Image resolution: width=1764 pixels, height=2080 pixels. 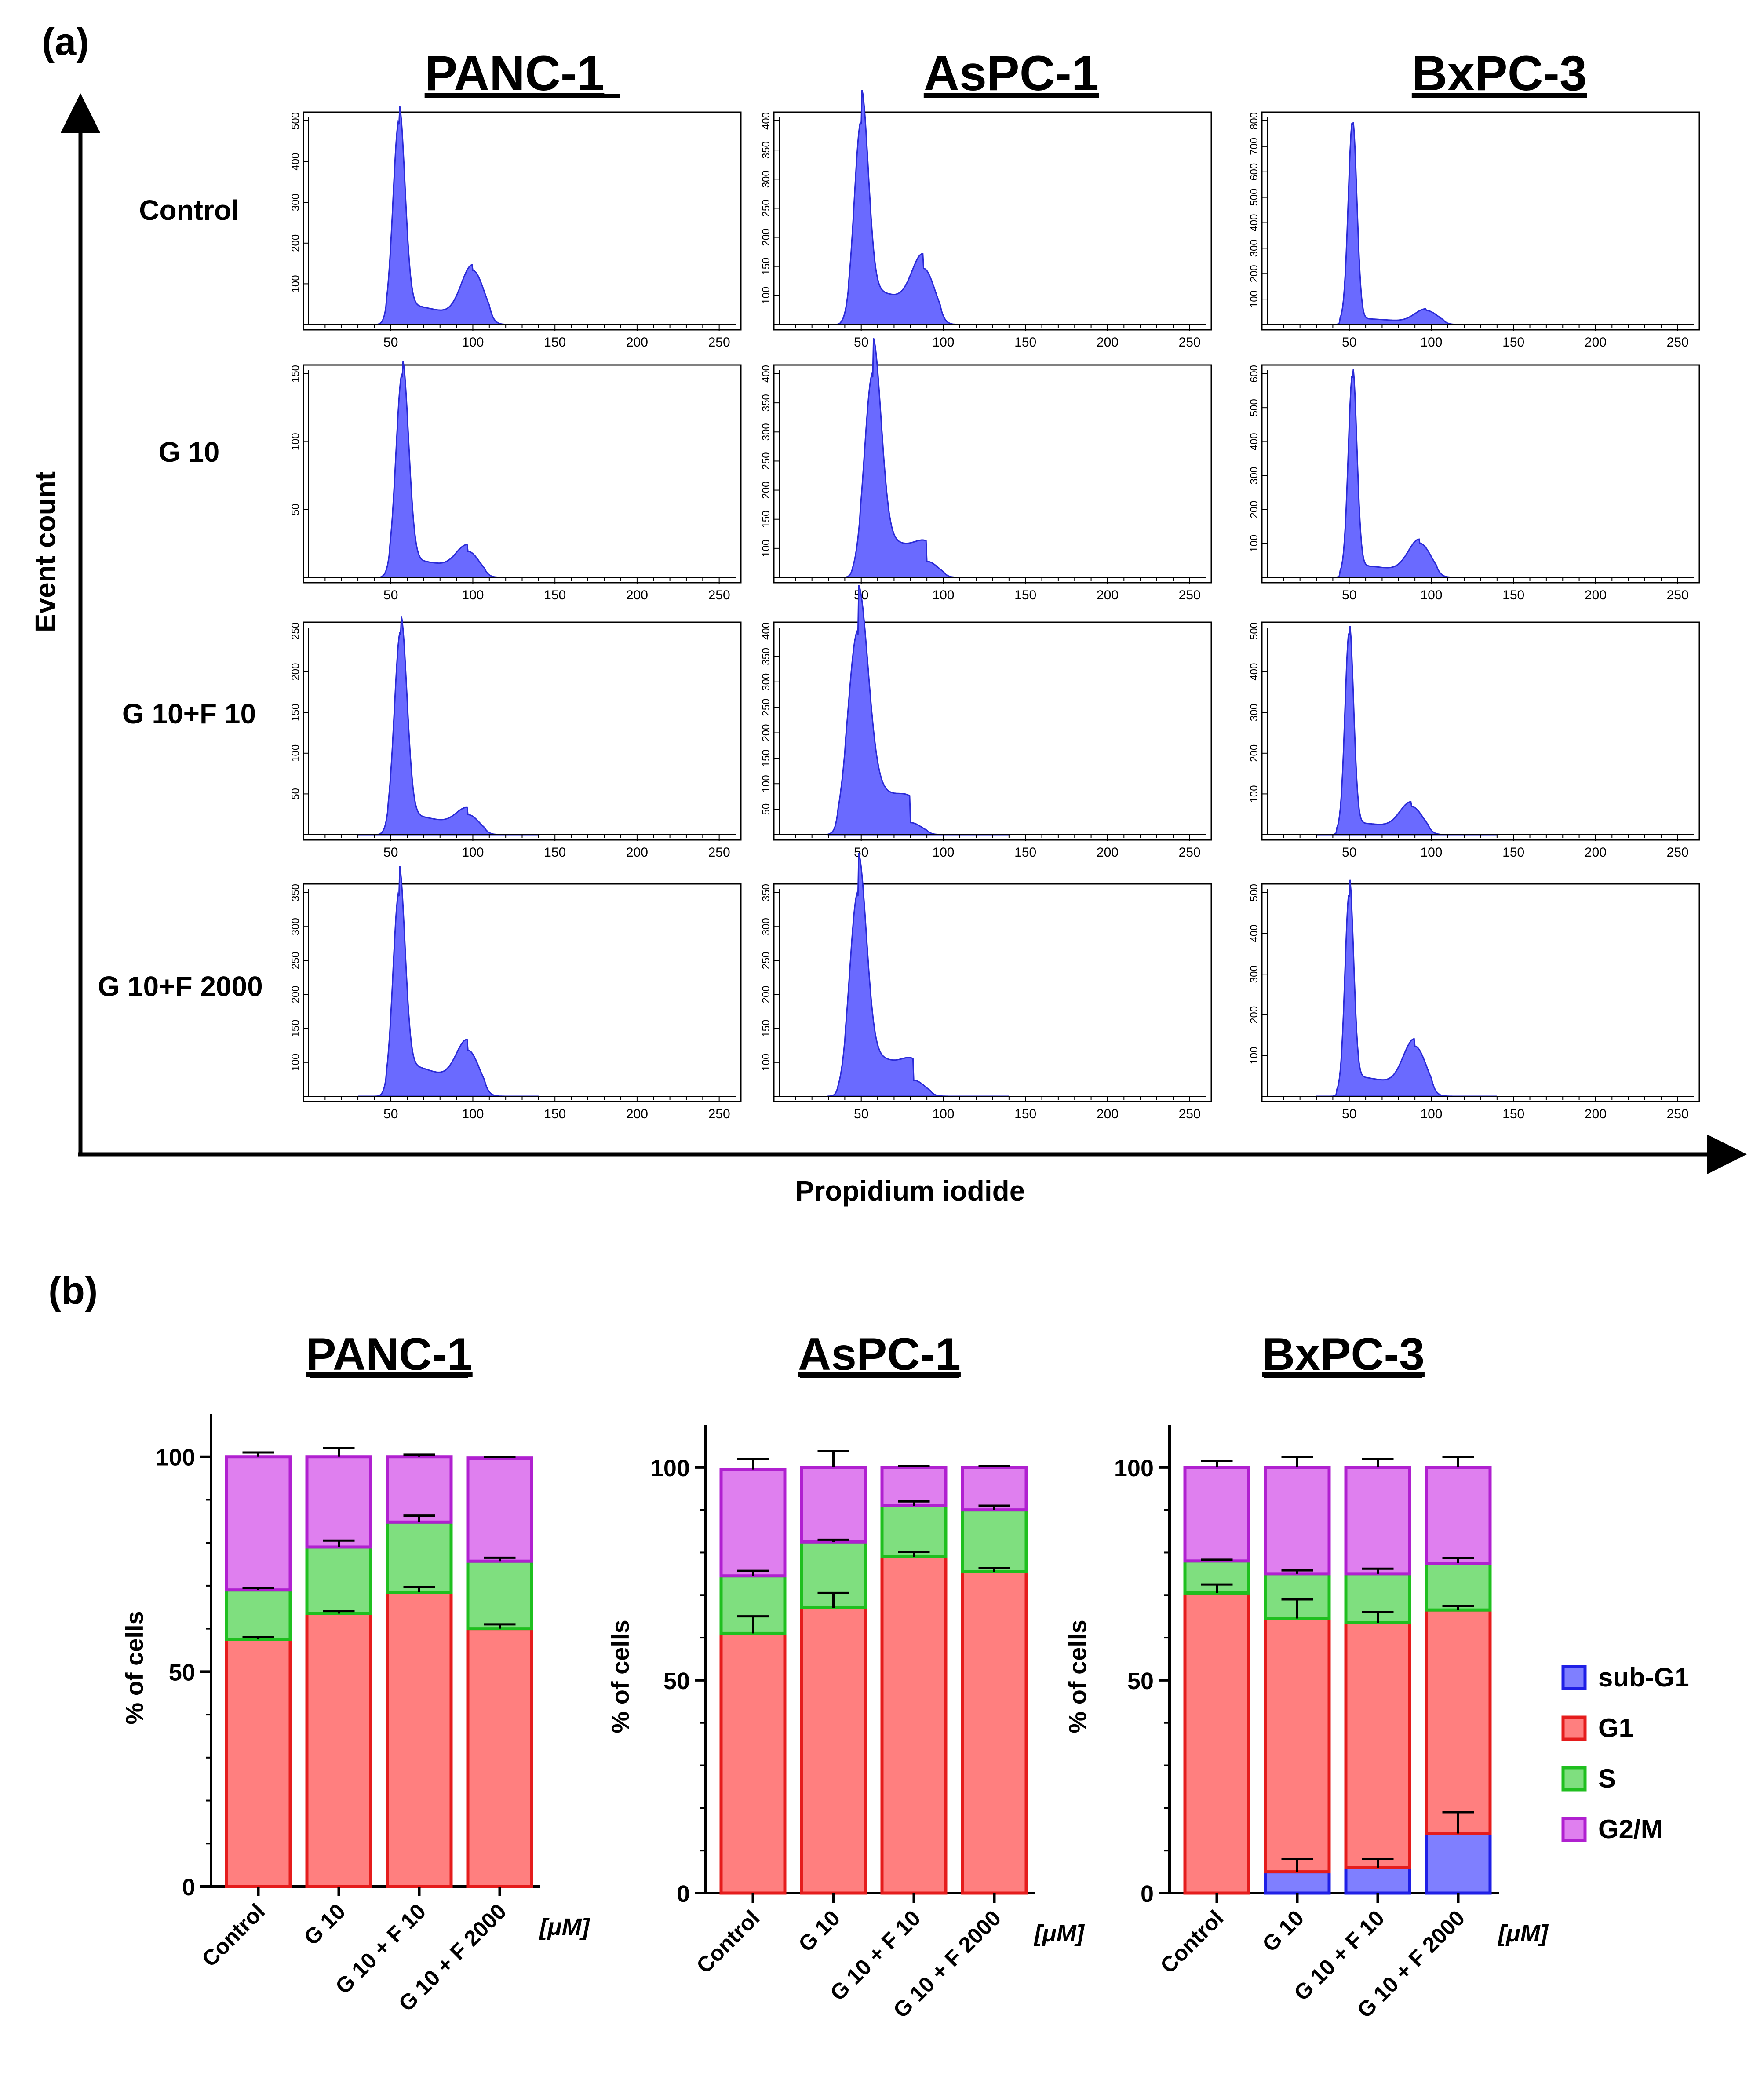 I want to click on row-label-g10-f2000: G 10+F 2000, so click(x=180, y=986).